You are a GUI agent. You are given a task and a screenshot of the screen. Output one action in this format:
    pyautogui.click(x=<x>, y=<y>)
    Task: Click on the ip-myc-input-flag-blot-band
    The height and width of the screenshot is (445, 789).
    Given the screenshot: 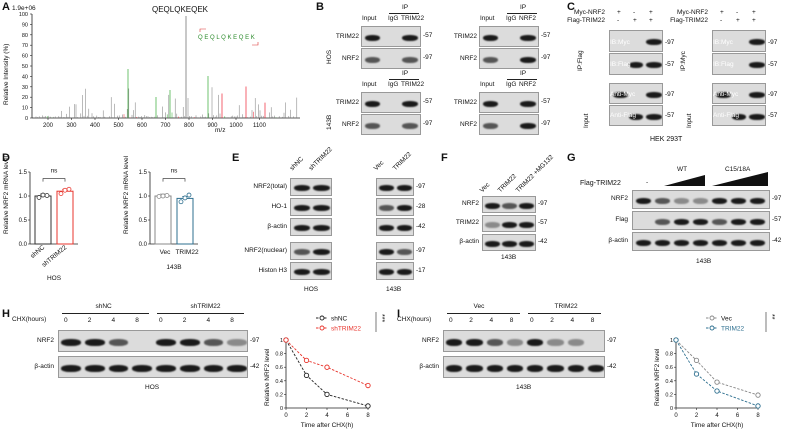 What is the action you would take?
    pyautogui.click(x=739, y=116)
    